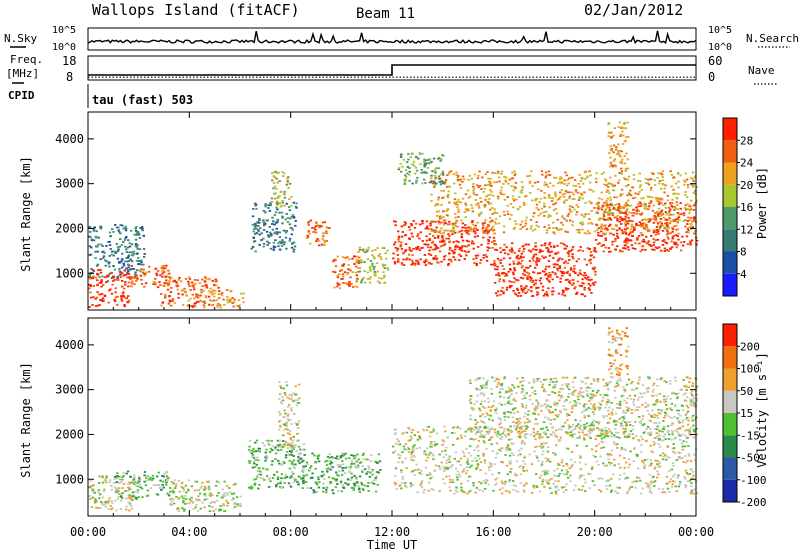 The image size is (800, 554). What do you see at coordinates (284, 192) in the screenshot?
I see `power-cell-r6` at bounding box center [284, 192].